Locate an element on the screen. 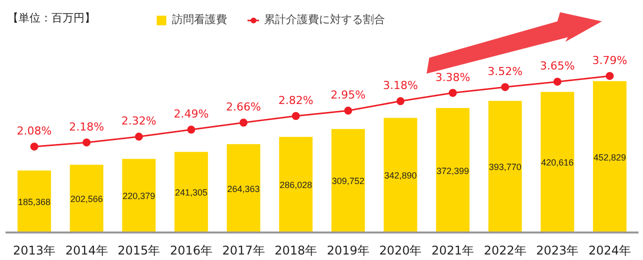 Image resolution: width=643 pixels, height=260 pixels. data-label: 220,379 is located at coordinates (139, 196).